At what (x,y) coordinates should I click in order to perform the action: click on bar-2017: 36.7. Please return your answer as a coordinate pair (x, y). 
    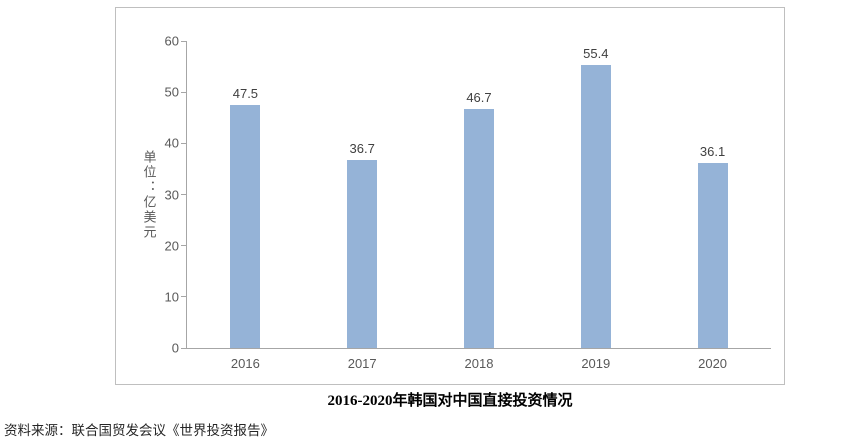
    Looking at the image, I should click on (362, 244).